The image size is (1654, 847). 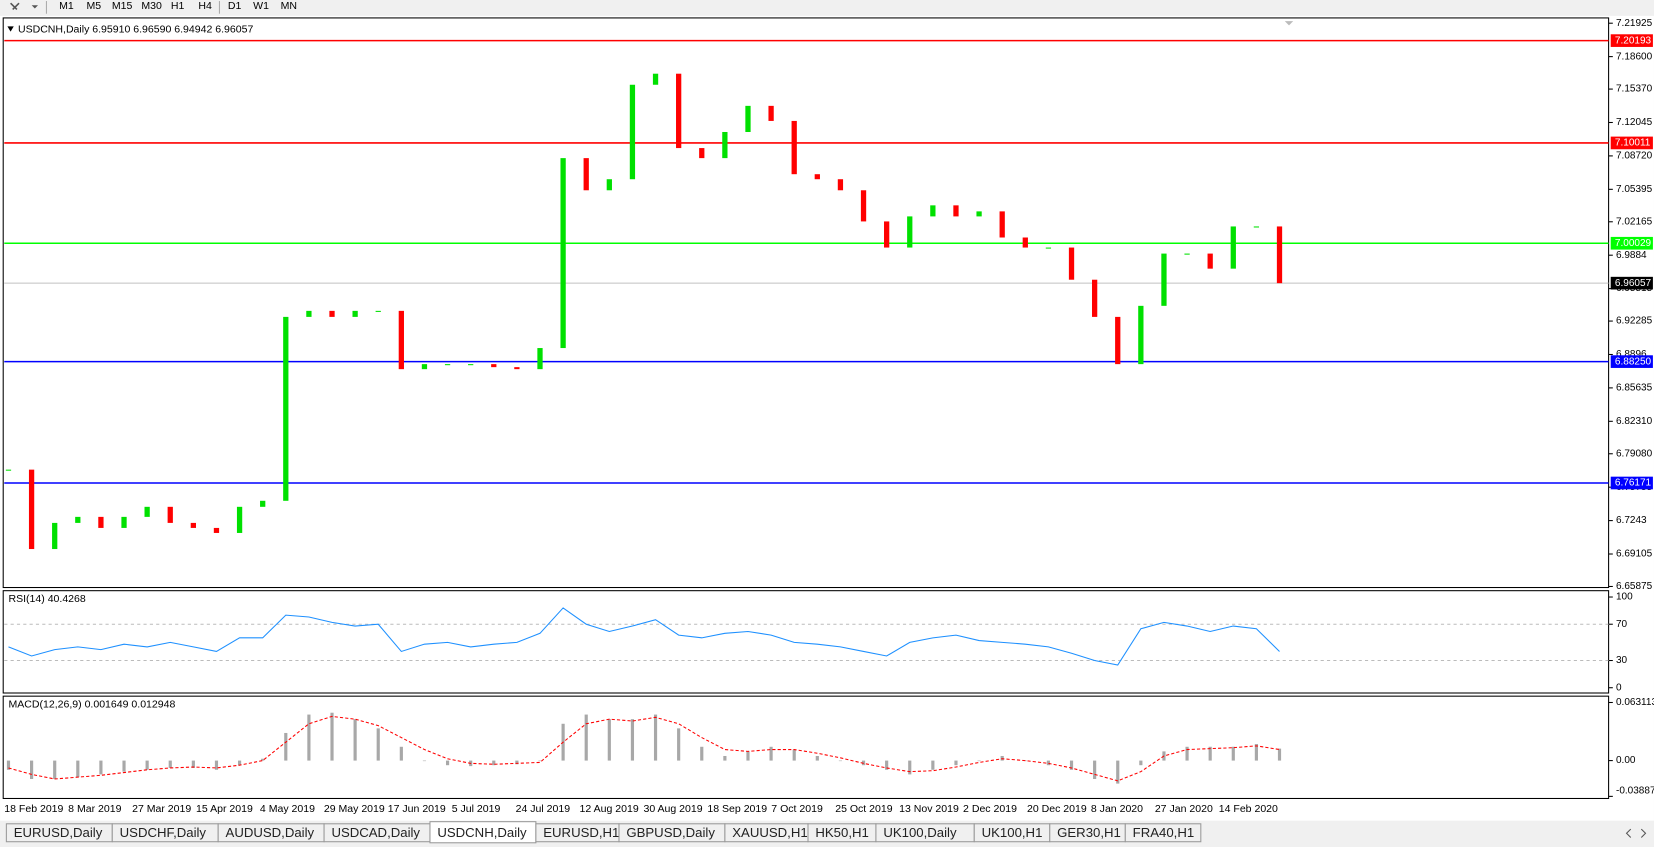 I want to click on rsi-line, so click(x=644, y=636).